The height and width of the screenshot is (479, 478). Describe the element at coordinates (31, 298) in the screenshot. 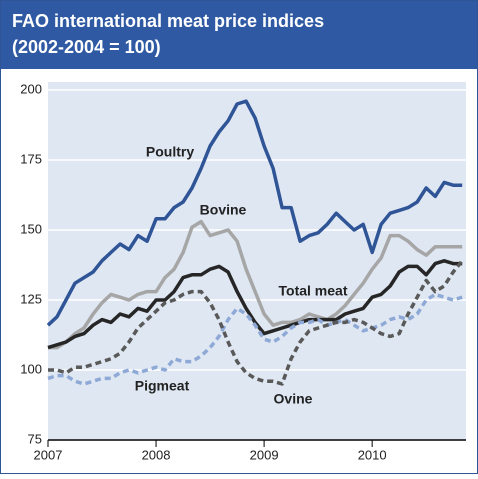

I see `y-tick-label: 125` at that location.